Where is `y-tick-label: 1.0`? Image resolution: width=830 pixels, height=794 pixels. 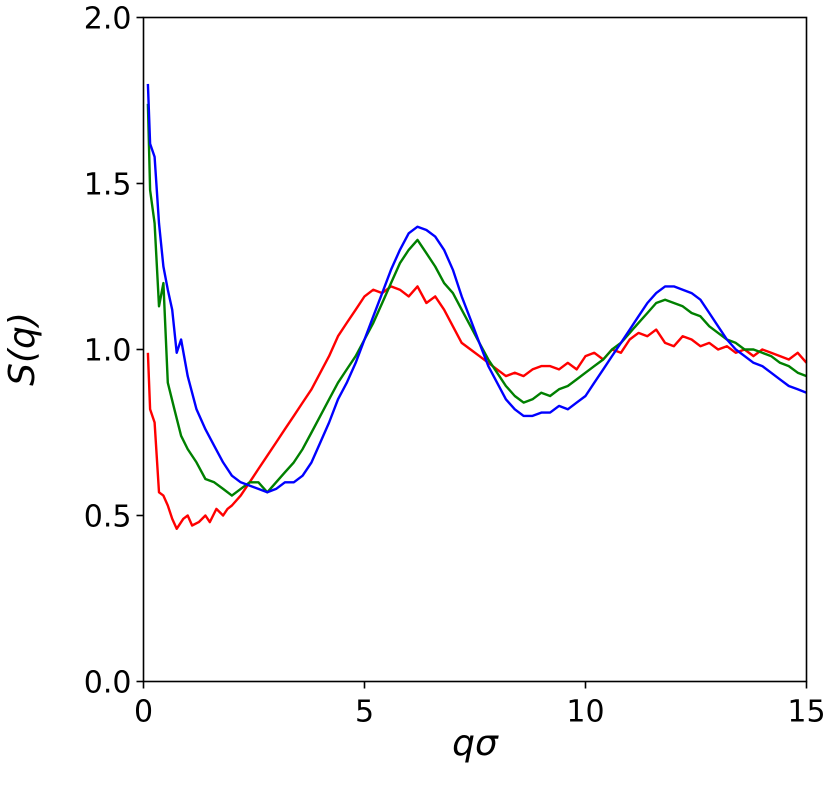 y-tick-label: 1.0 is located at coordinates (108, 351).